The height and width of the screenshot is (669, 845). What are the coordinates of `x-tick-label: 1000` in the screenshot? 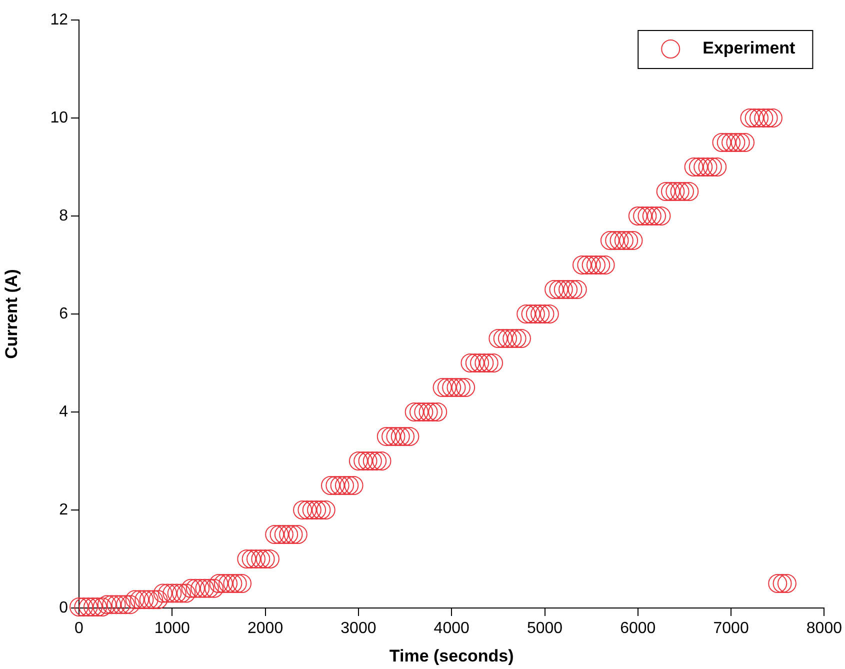 It's located at (172, 629).